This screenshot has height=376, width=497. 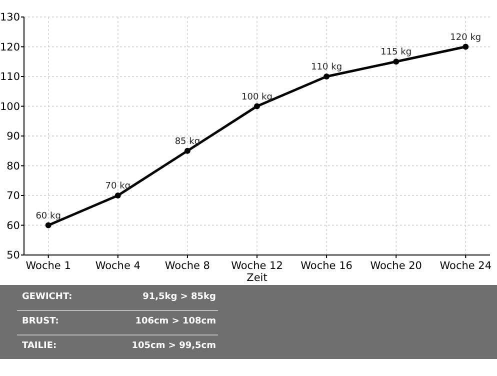 I want to click on text: 91,5kg > 85kg, so click(x=179, y=297).